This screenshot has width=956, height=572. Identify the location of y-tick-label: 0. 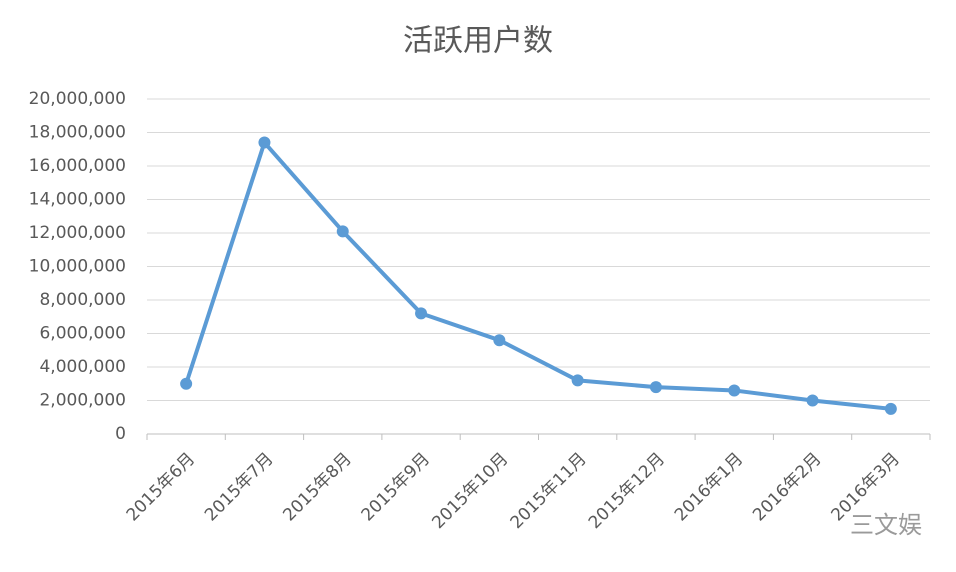
(120, 434).